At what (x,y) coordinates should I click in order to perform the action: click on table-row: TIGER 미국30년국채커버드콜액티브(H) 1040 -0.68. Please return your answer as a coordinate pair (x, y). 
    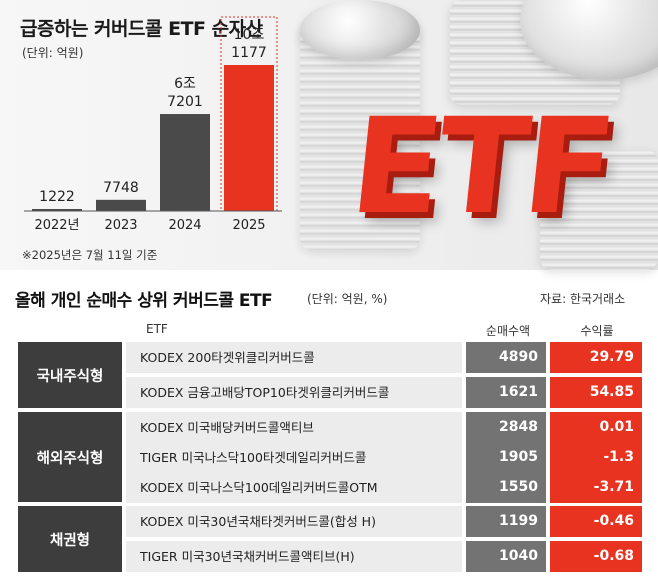
    Looking at the image, I should click on (384, 556).